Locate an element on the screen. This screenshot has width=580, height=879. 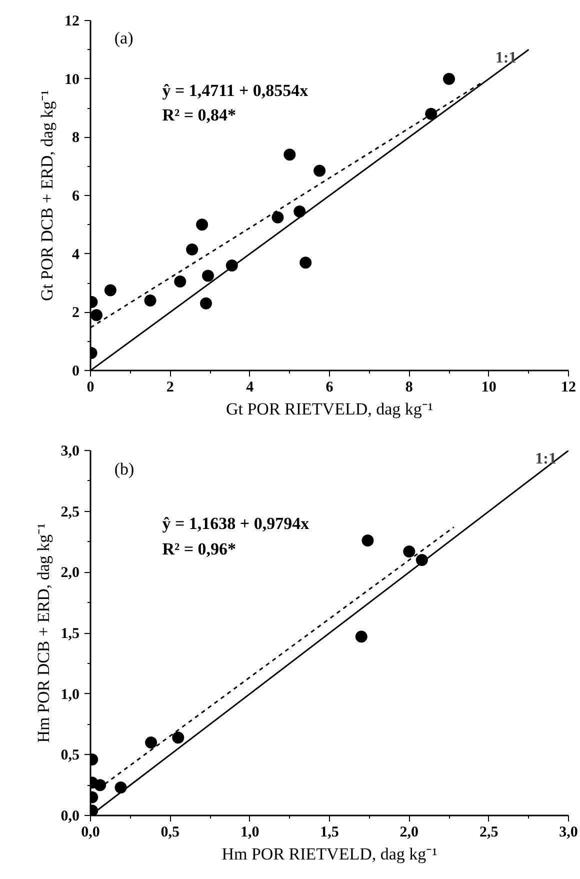
annotation: ŷ = 1,4711 + 0,8554x is located at coordinates (235, 90).